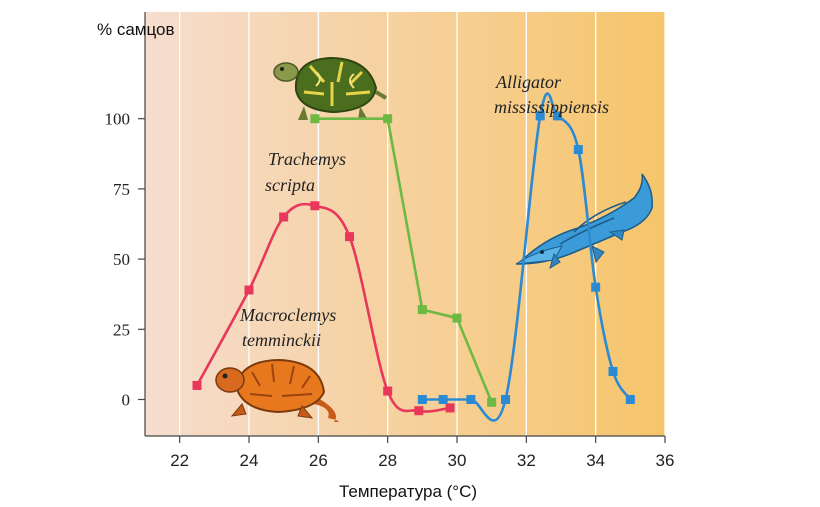 This screenshot has height=507, width=820. Describe the element at coordinates (290, 185) in the screenshot. I see `label-trachemys-line2: scripta` at that location.